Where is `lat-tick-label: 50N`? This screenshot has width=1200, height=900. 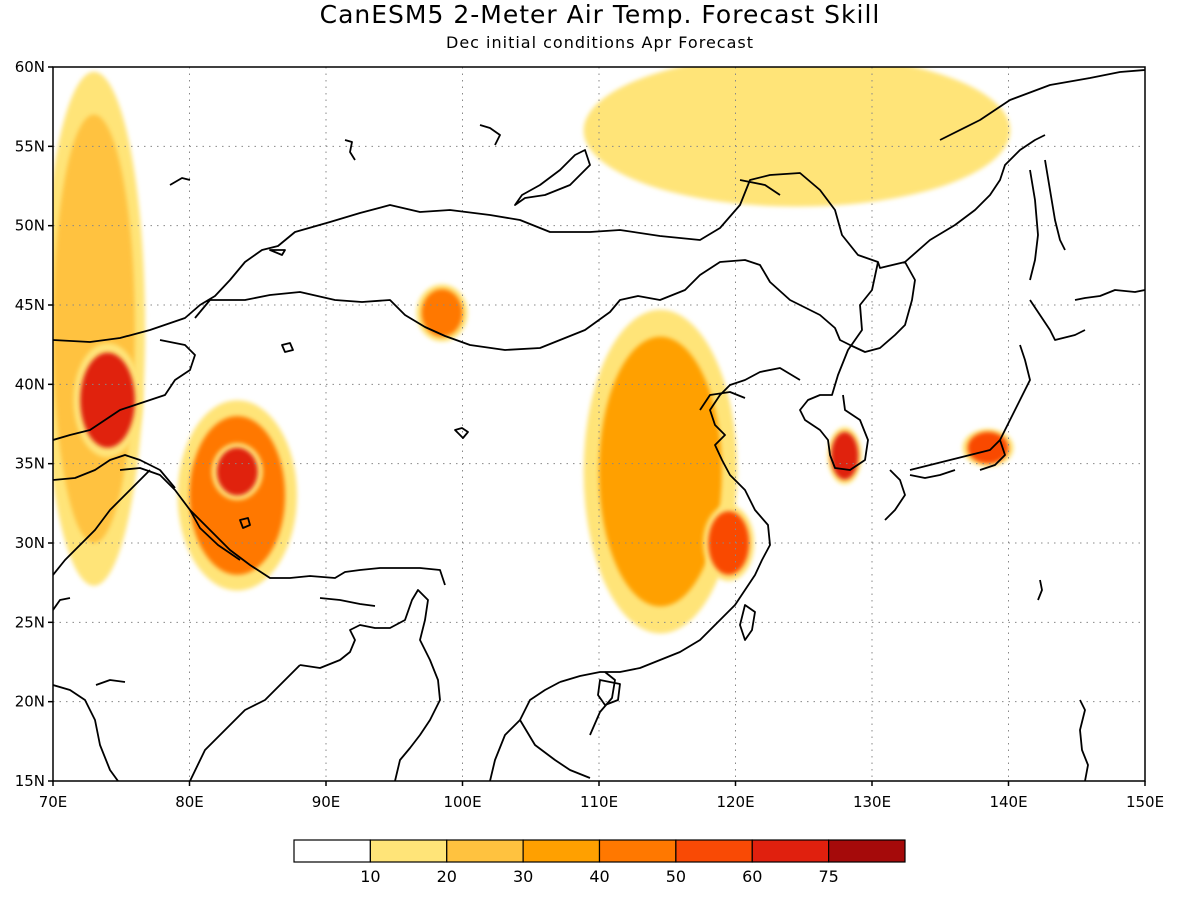 lat-tick-label: 50N is located at coordinates (30, 226).